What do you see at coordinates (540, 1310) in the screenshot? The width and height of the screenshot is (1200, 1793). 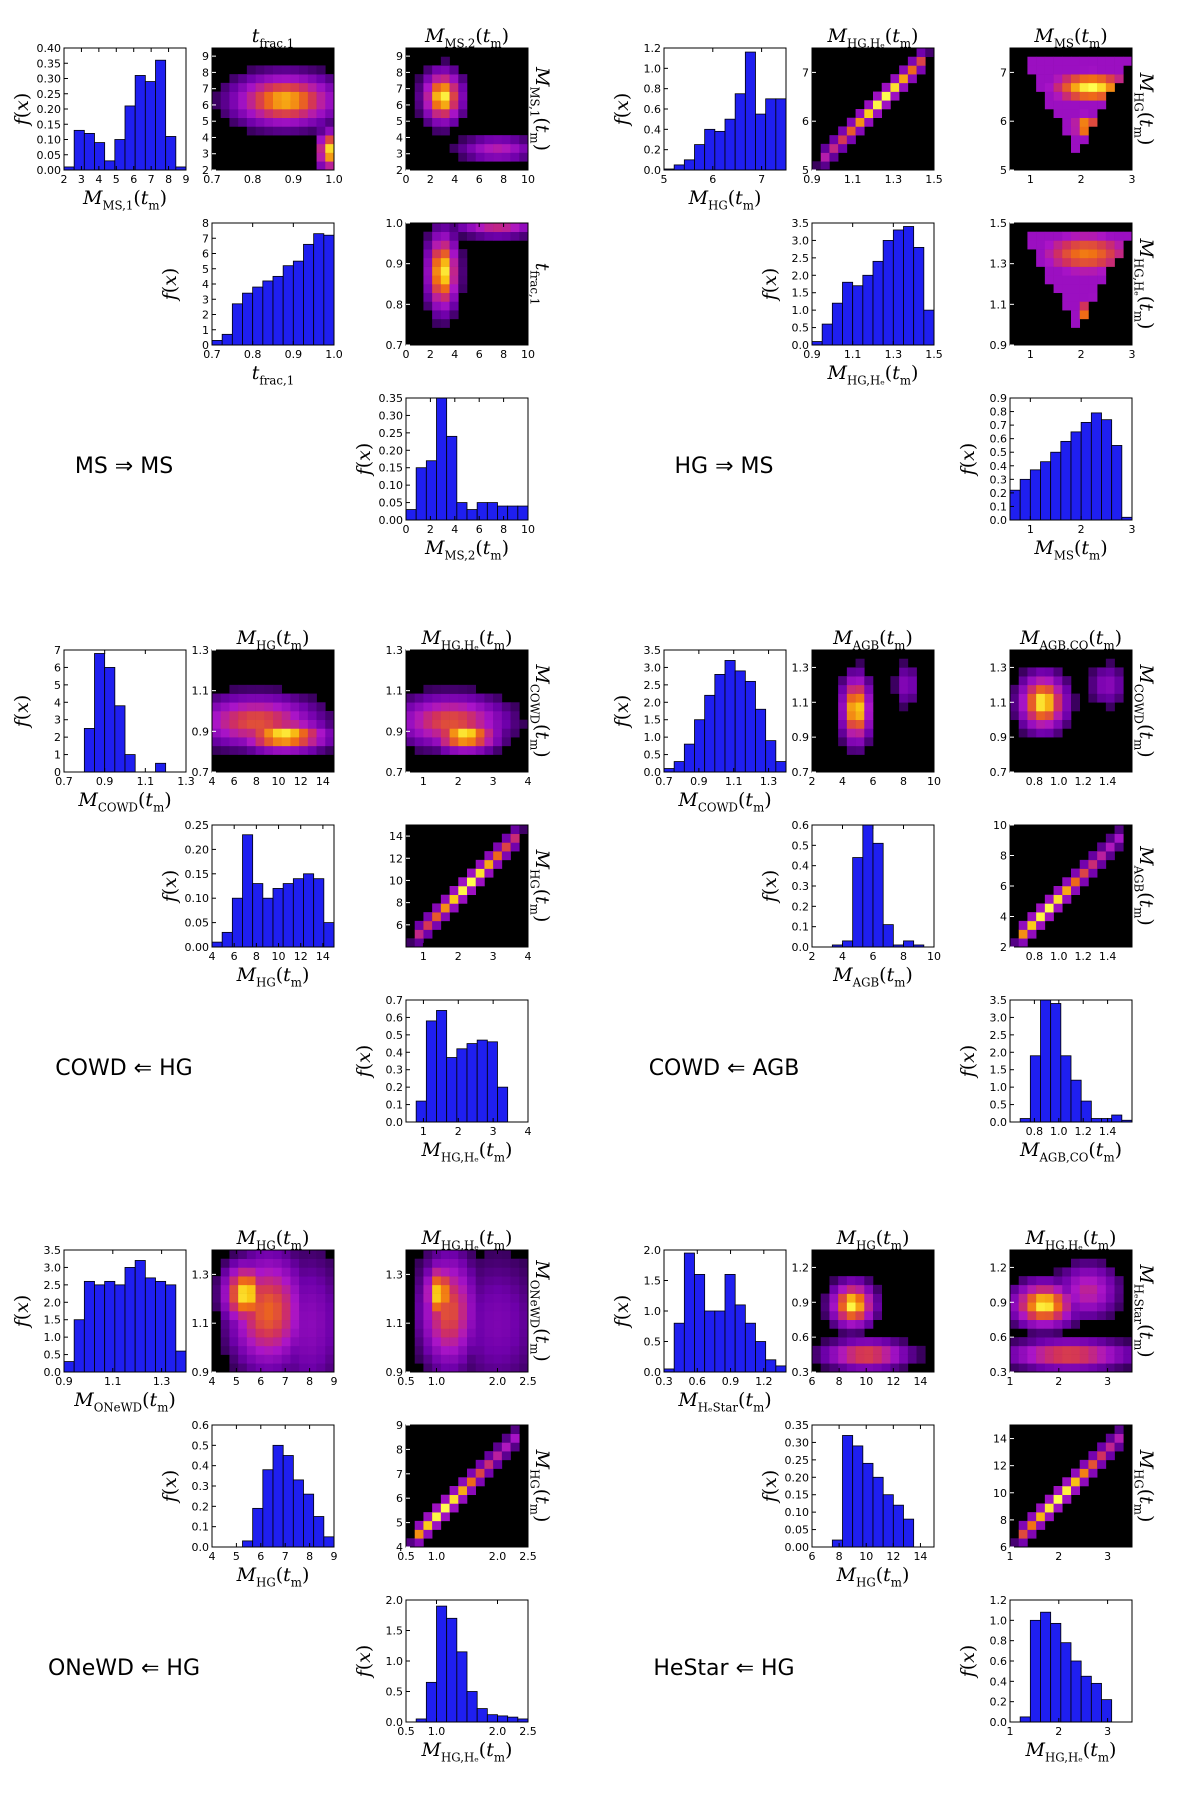 I see `svg-text: MONeWD(tm)` at bounding box center [540, 1310].